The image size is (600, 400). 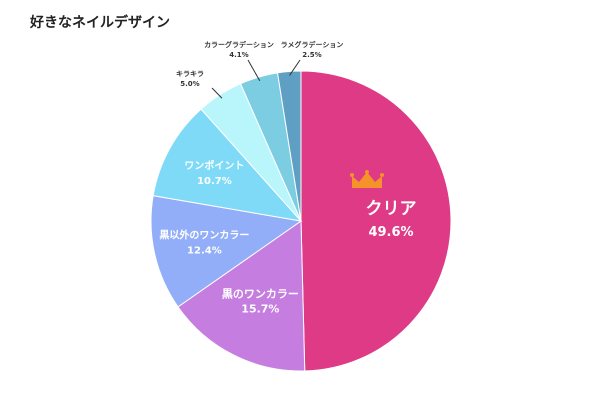 What do you see at coordinates (214, 181) in the screenshot?
I see `slice-value: 10.7%` at bounding box center [214, 181].